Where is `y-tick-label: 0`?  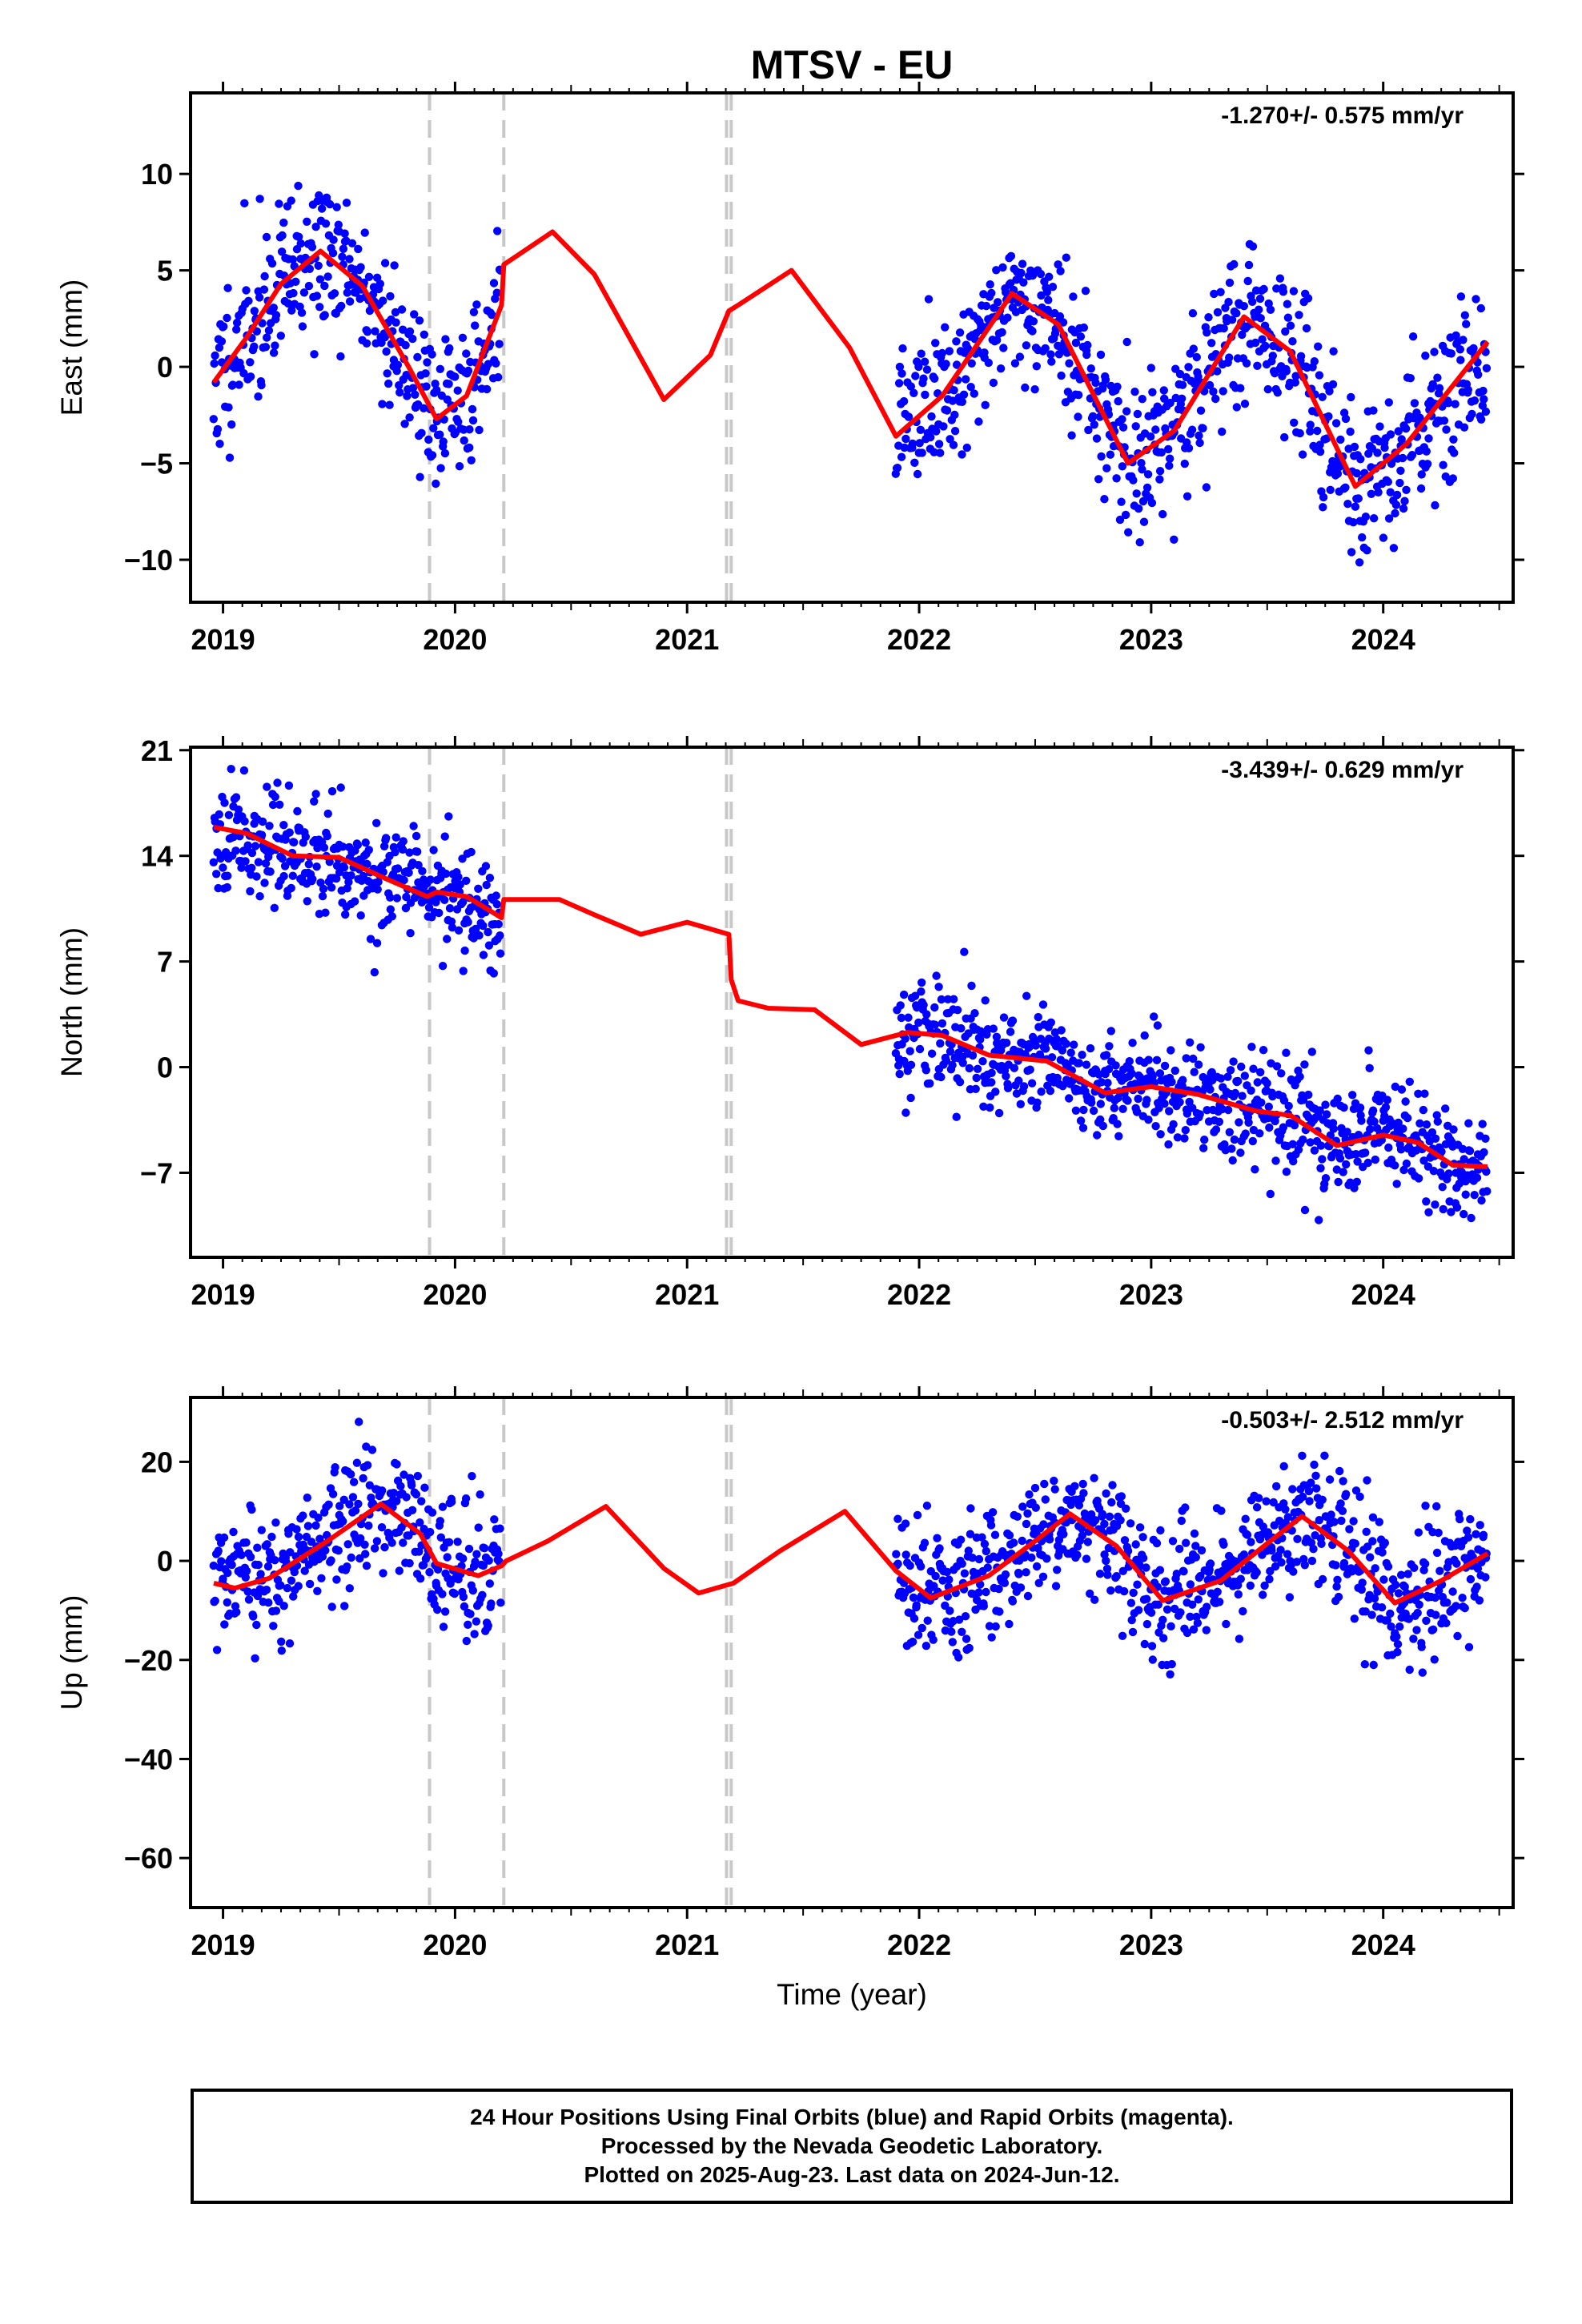
y-tick-label: 0 is located at coordinates (165, 1067).